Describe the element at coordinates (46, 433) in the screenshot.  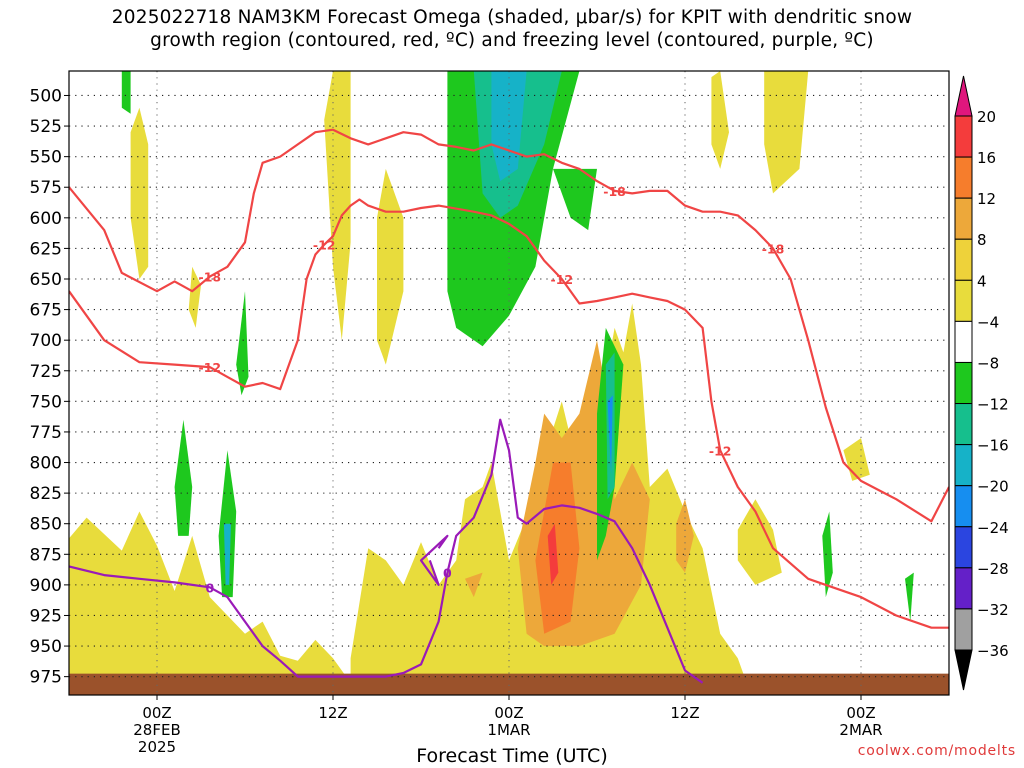
I see `y-tick-label: 775` at that location.